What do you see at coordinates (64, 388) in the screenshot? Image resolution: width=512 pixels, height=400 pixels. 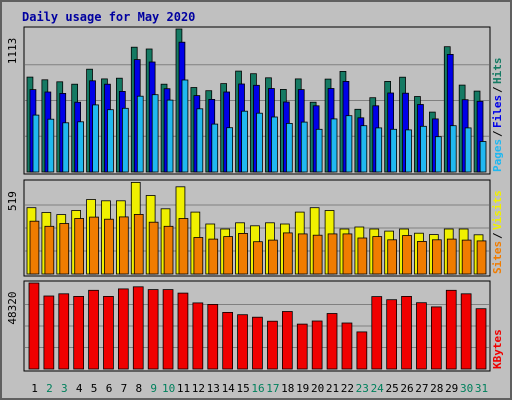 I see `x-tick-3: 3` at bounding box center [64, 388].